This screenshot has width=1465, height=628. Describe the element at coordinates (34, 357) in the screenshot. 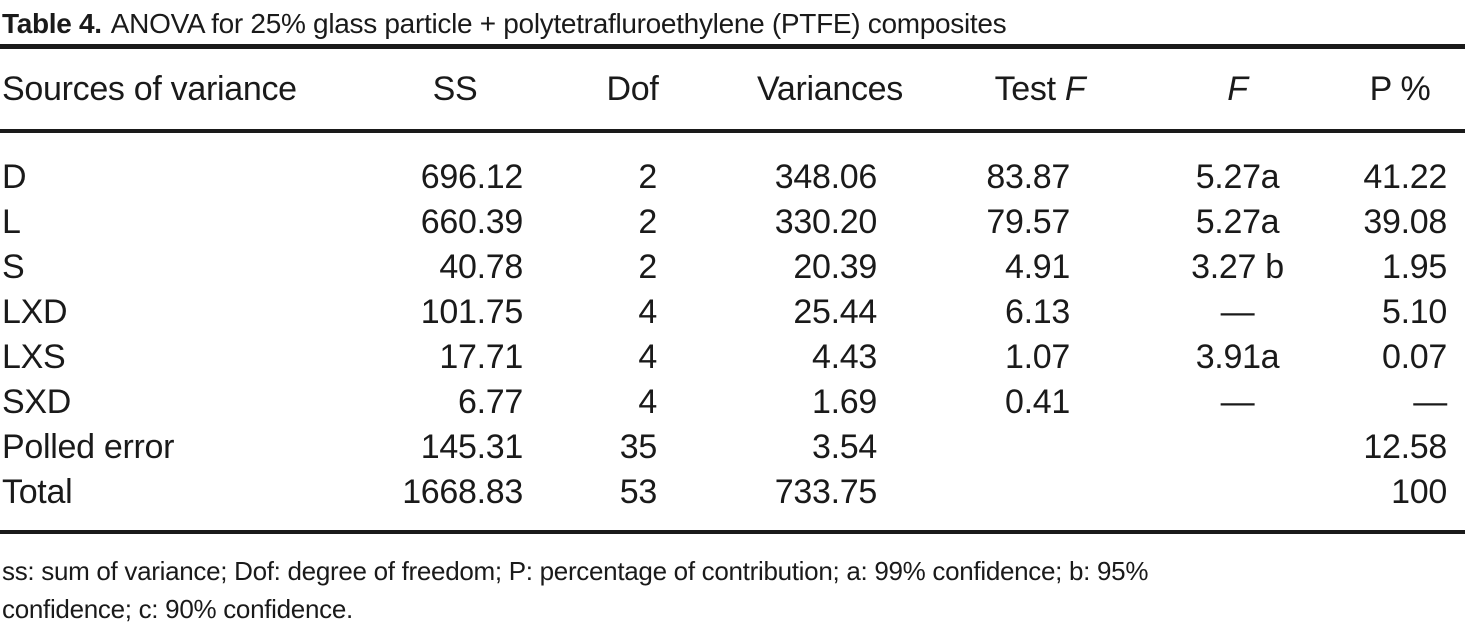

I see `cell-source: LXS` at that location.